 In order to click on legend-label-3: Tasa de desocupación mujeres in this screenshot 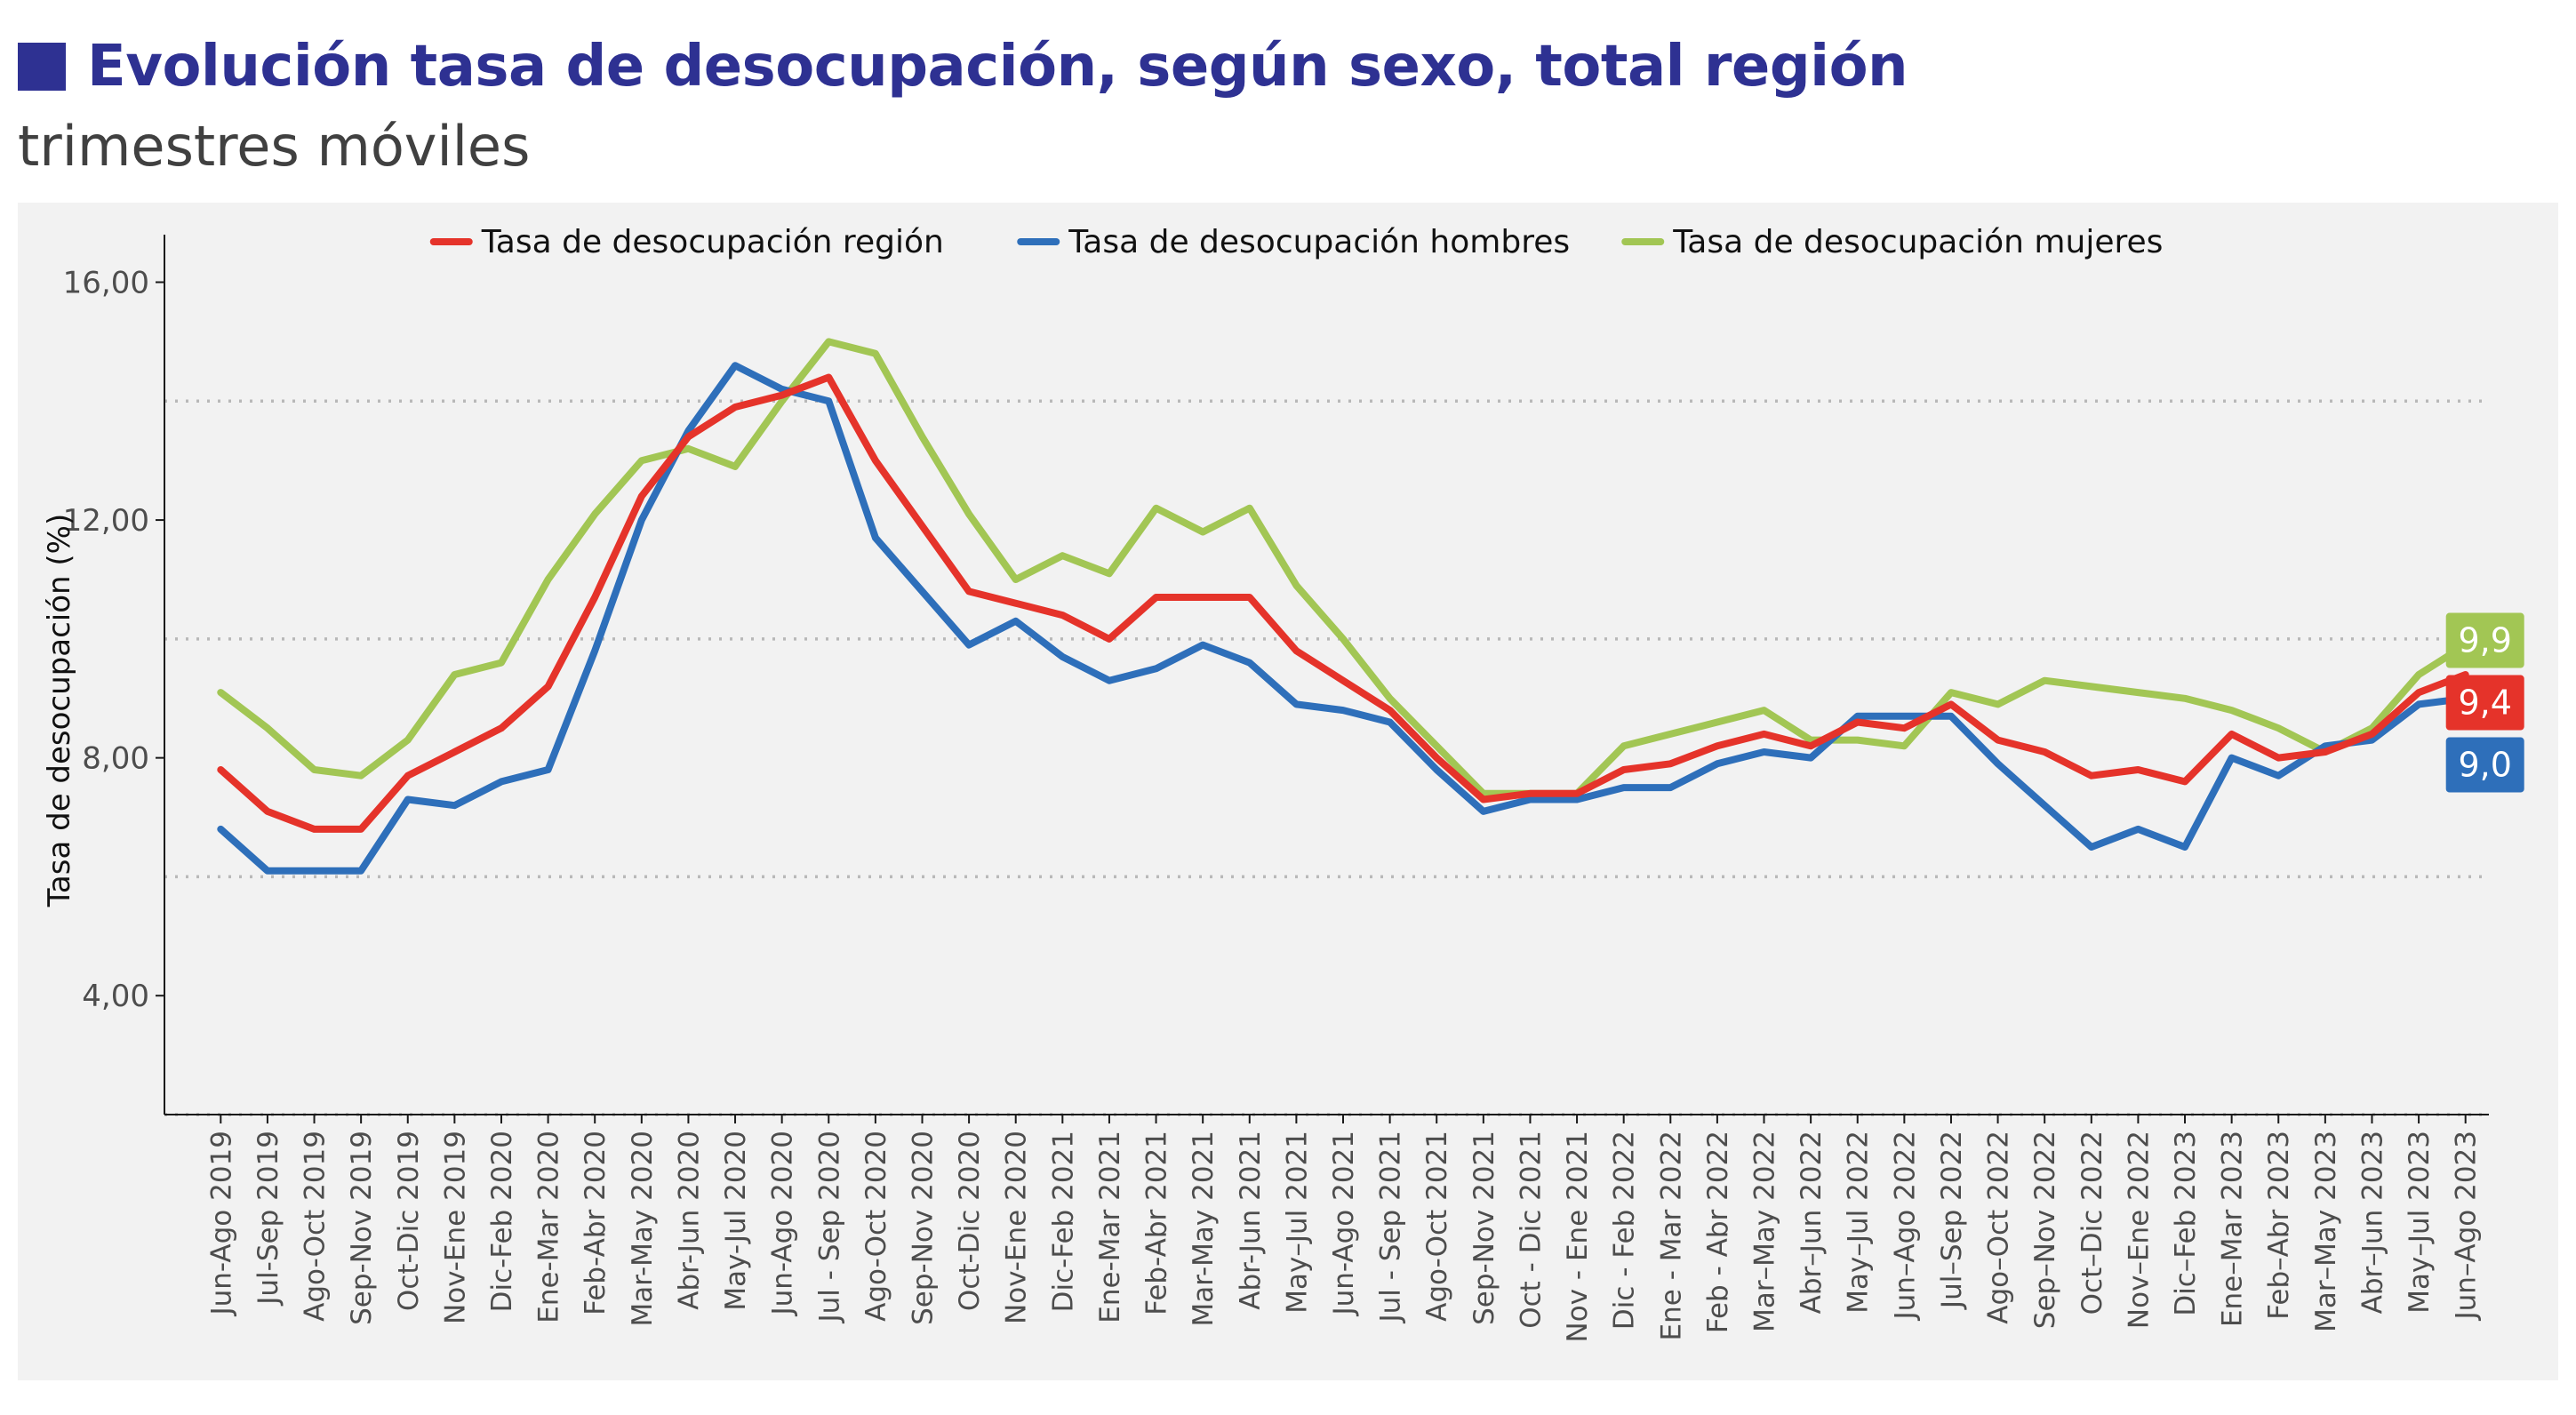, I will do `click(1917, 242)`.